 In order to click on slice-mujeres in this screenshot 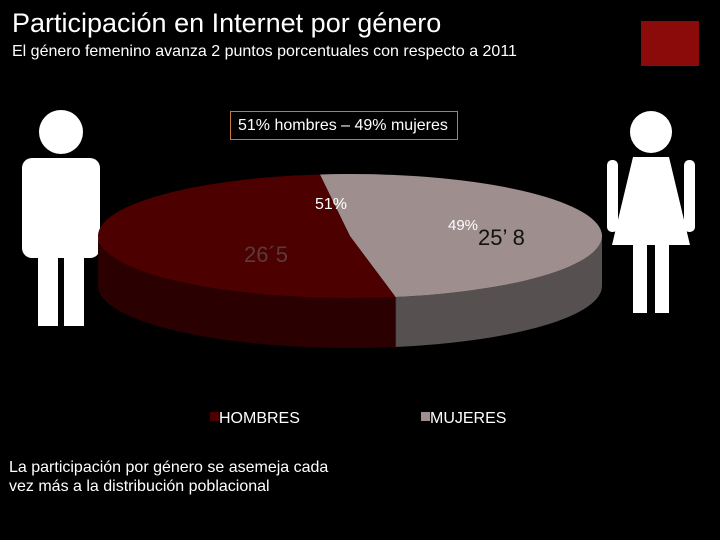, I will do `click(461, 235)`.